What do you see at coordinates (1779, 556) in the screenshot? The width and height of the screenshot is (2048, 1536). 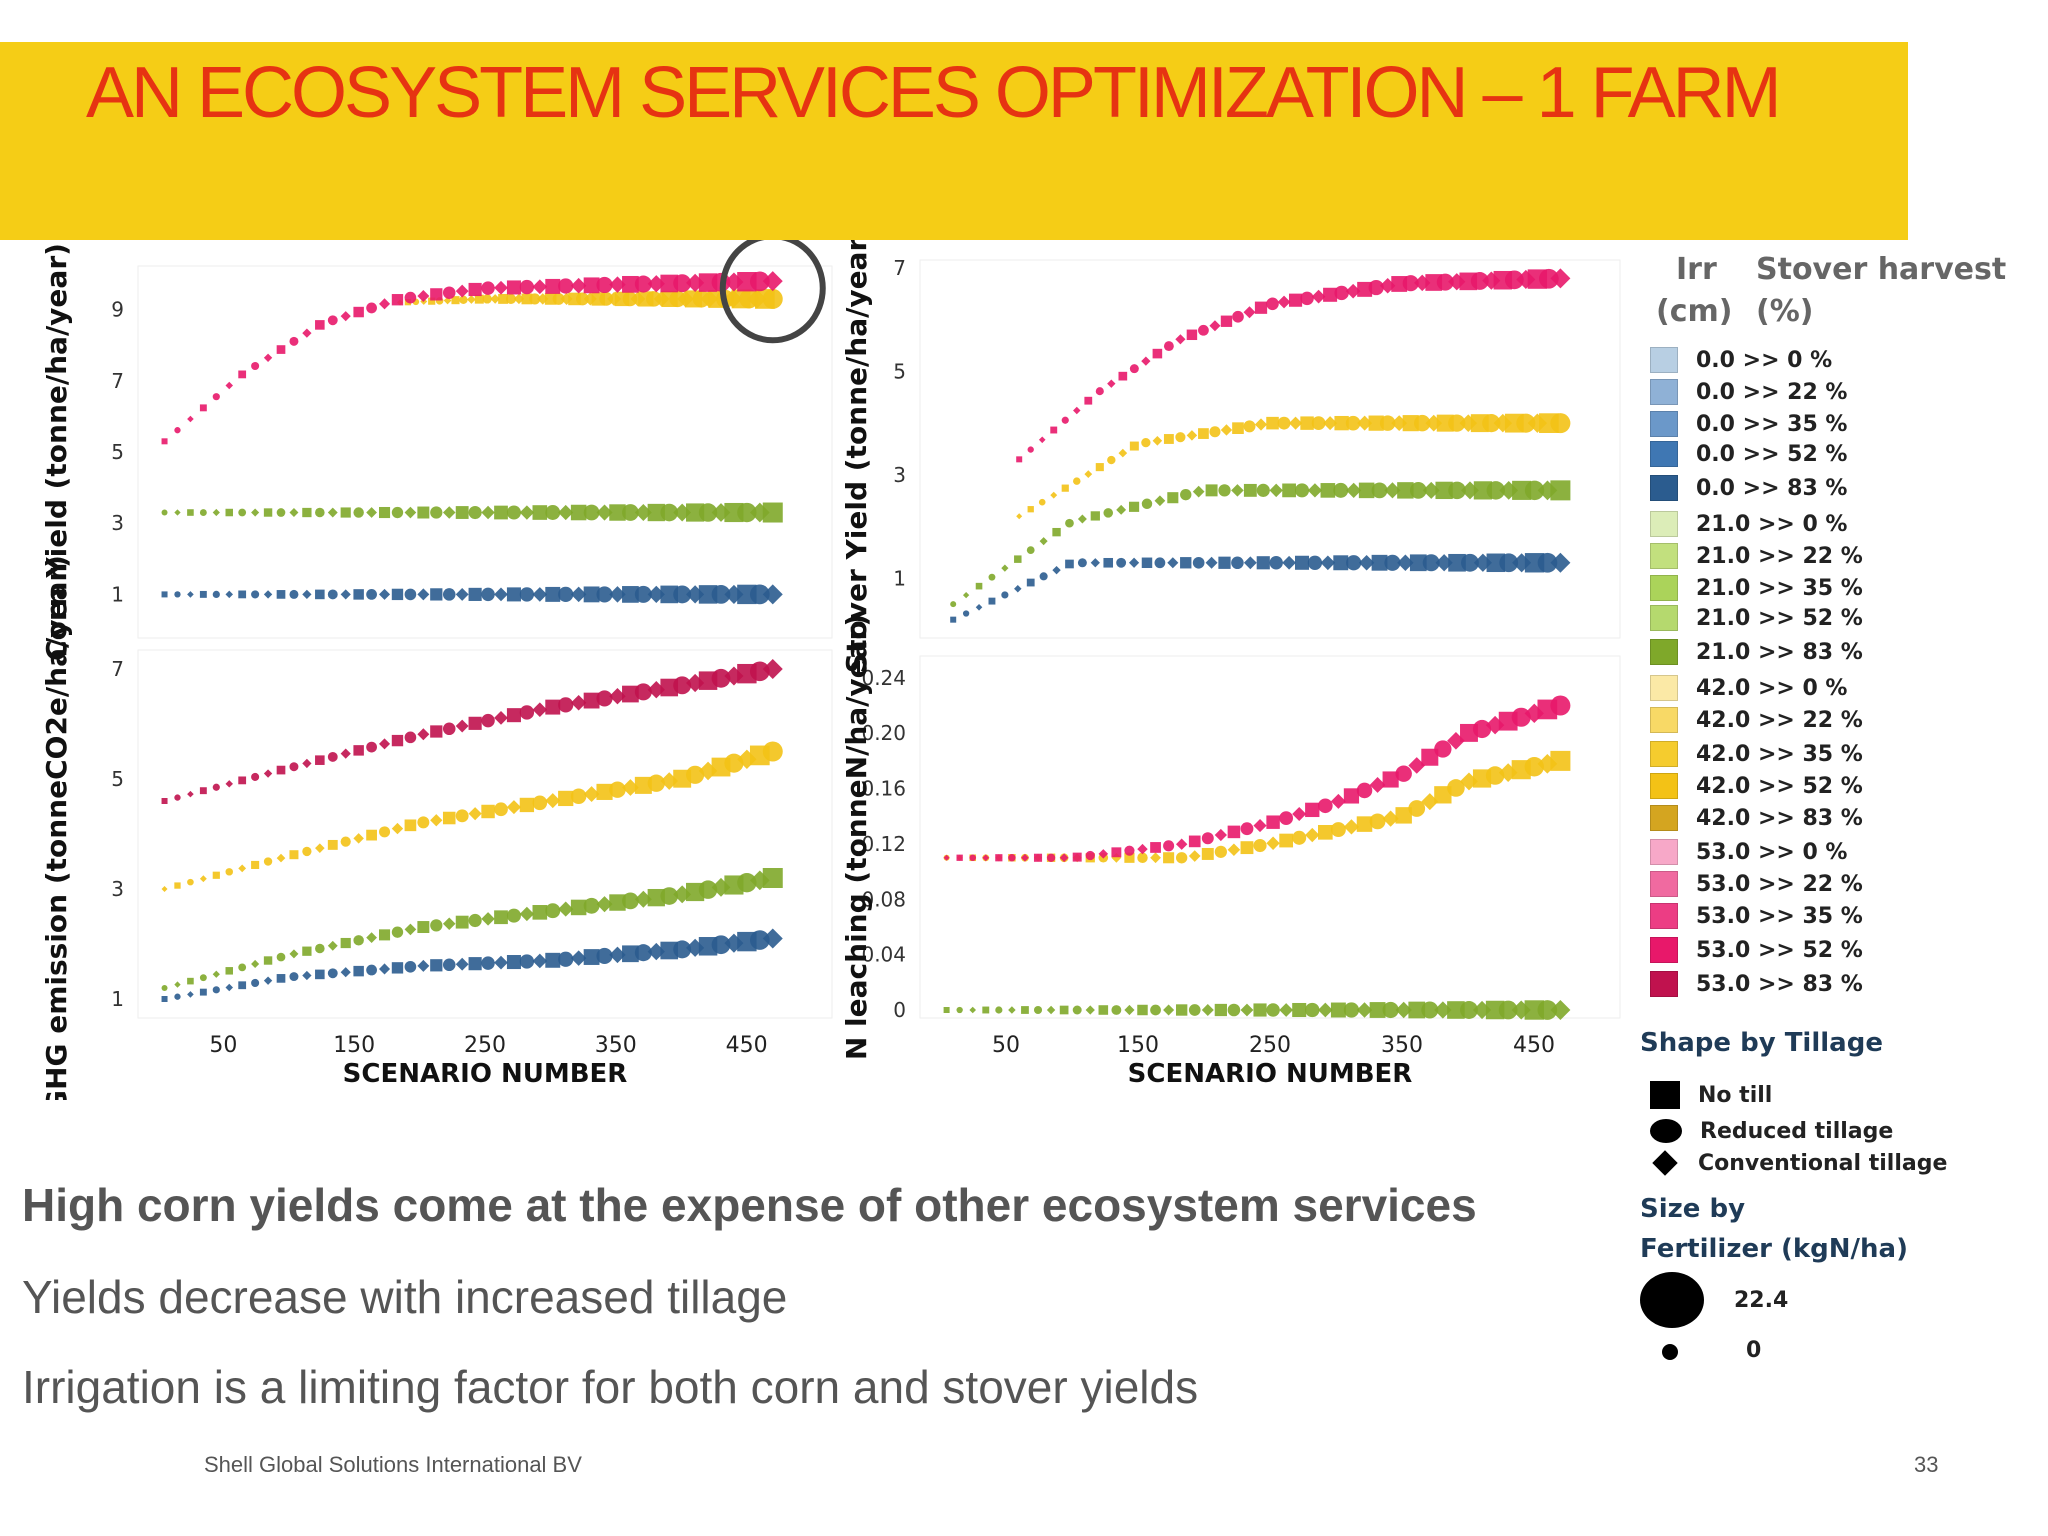 I see `legend-label: 21.0 >> 22 %` at bounding box center [1779, 556].